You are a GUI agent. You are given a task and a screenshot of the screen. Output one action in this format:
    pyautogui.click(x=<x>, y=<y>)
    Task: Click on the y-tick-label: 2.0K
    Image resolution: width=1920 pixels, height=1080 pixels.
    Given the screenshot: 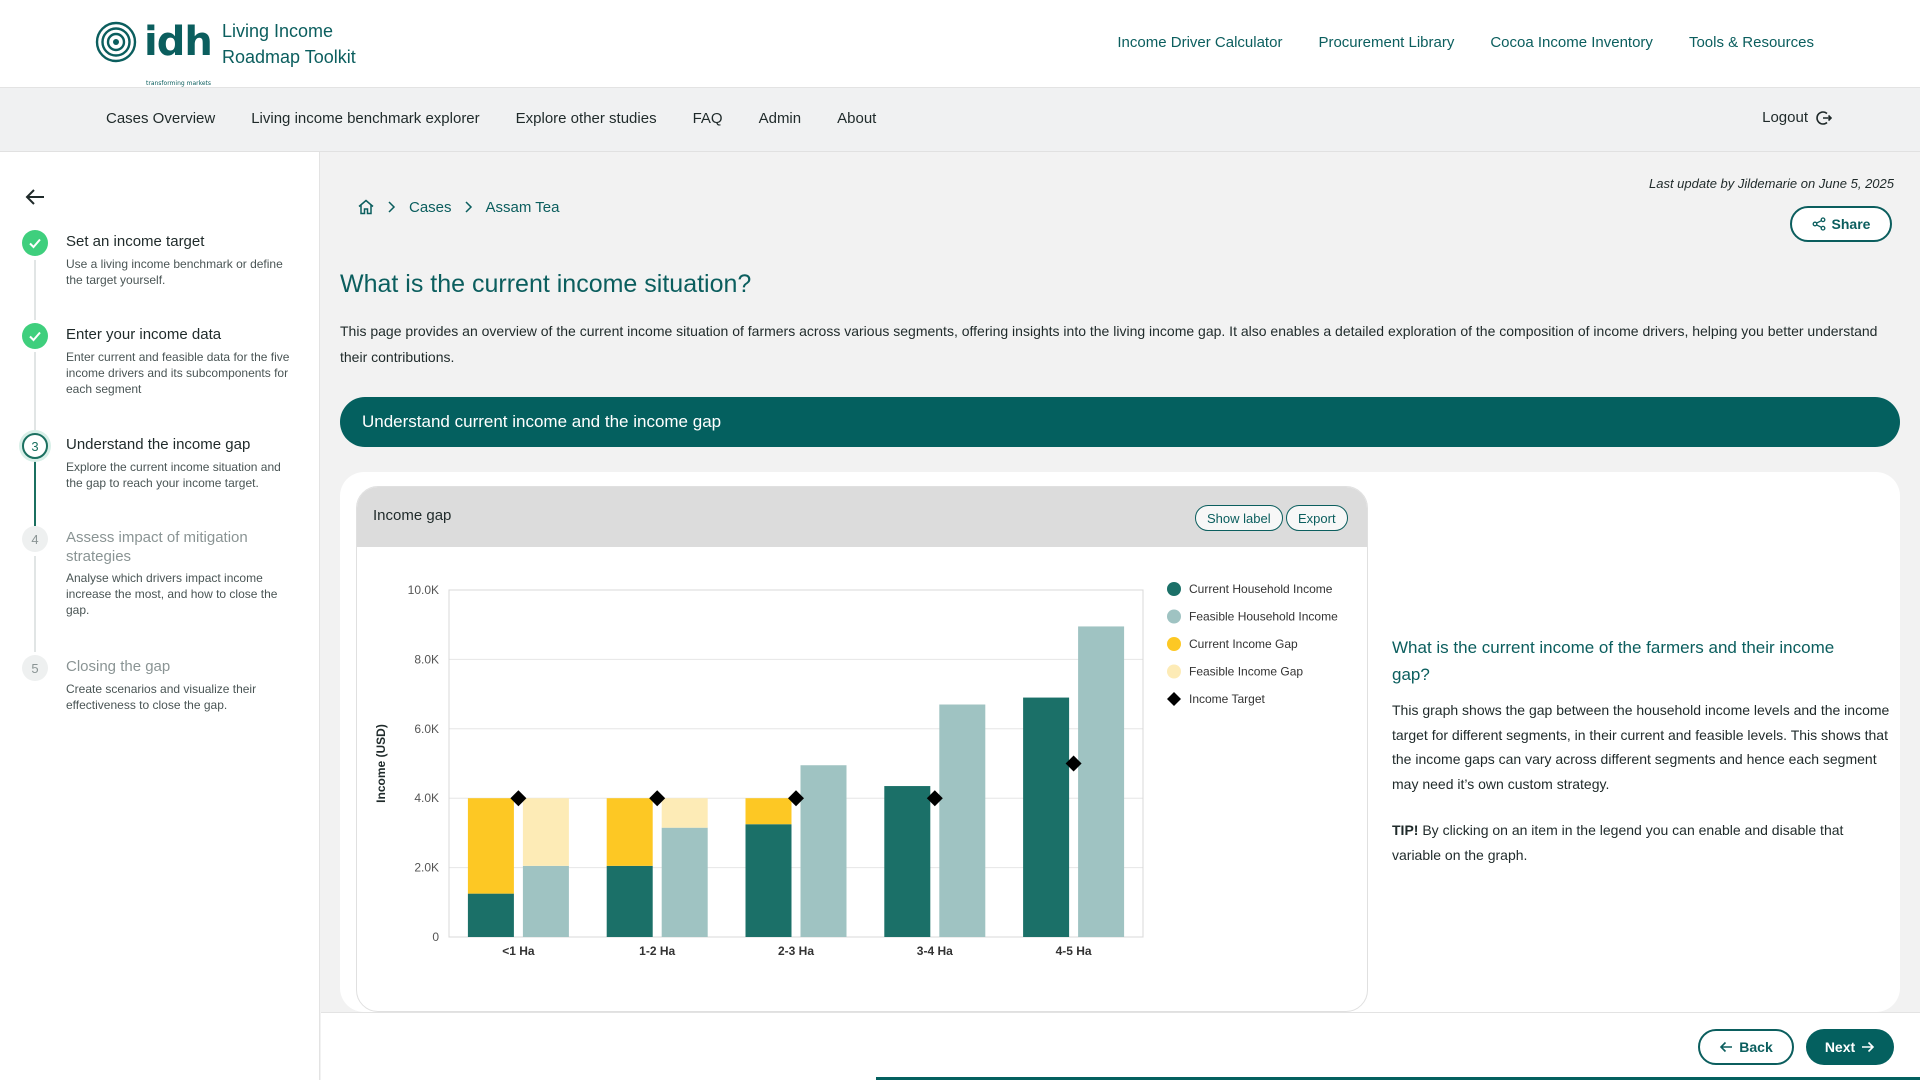 What is the action you would take?
    pyautogui.click(x=426, y=868)
    